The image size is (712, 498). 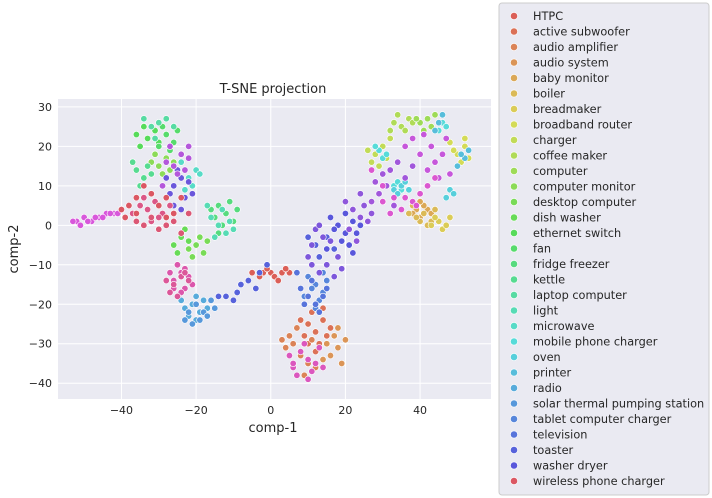 What do you see at coordinates (571, 63) in the screenshot?
I see `legend-entry: audio system` at bounding box center [571, 63].